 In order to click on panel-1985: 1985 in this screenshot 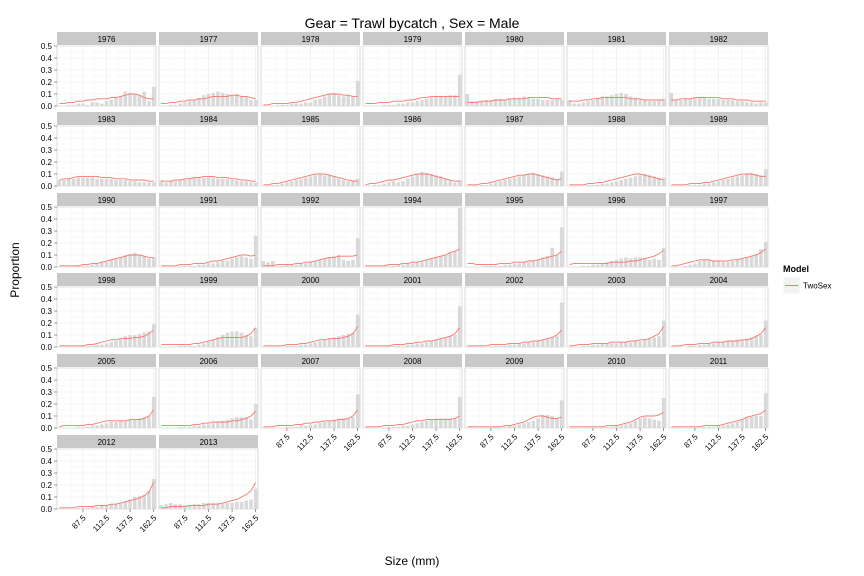, I will do `click(310, 149)`.